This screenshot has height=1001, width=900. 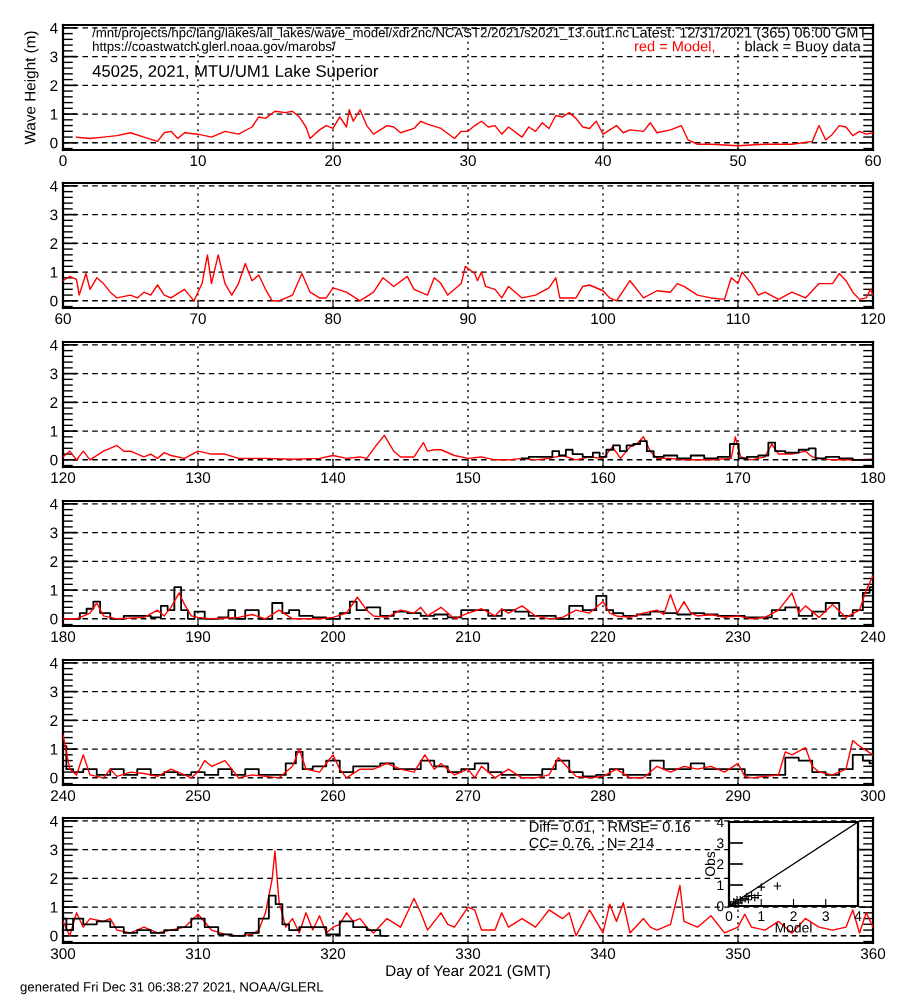 What do you see at coordinates (609, 827) in the screenshot?
I see `annotation: Diff= 0.01, RMSE= 0.16` at bounding box center [609, 827].